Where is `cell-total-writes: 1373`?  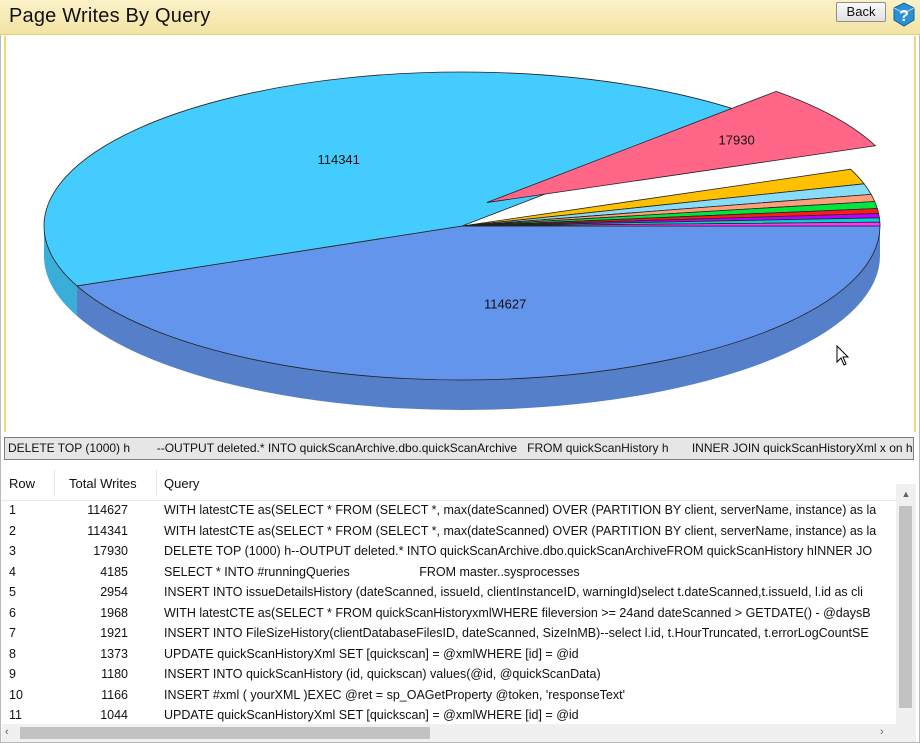 cell-total-writes: 1373 is located at coordinates (114, 653).